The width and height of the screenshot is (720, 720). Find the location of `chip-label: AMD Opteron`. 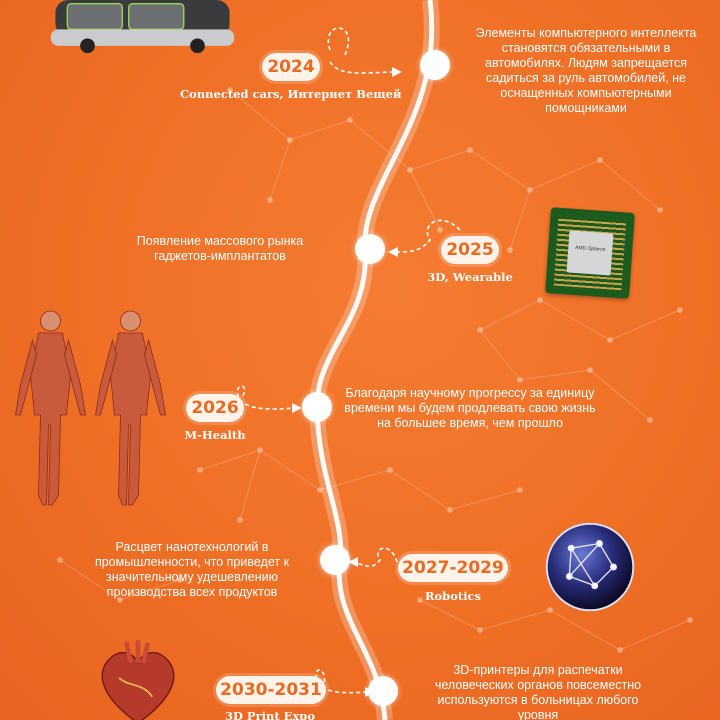

chip-label: AMD Opteron is located at coordinates (590, 253).